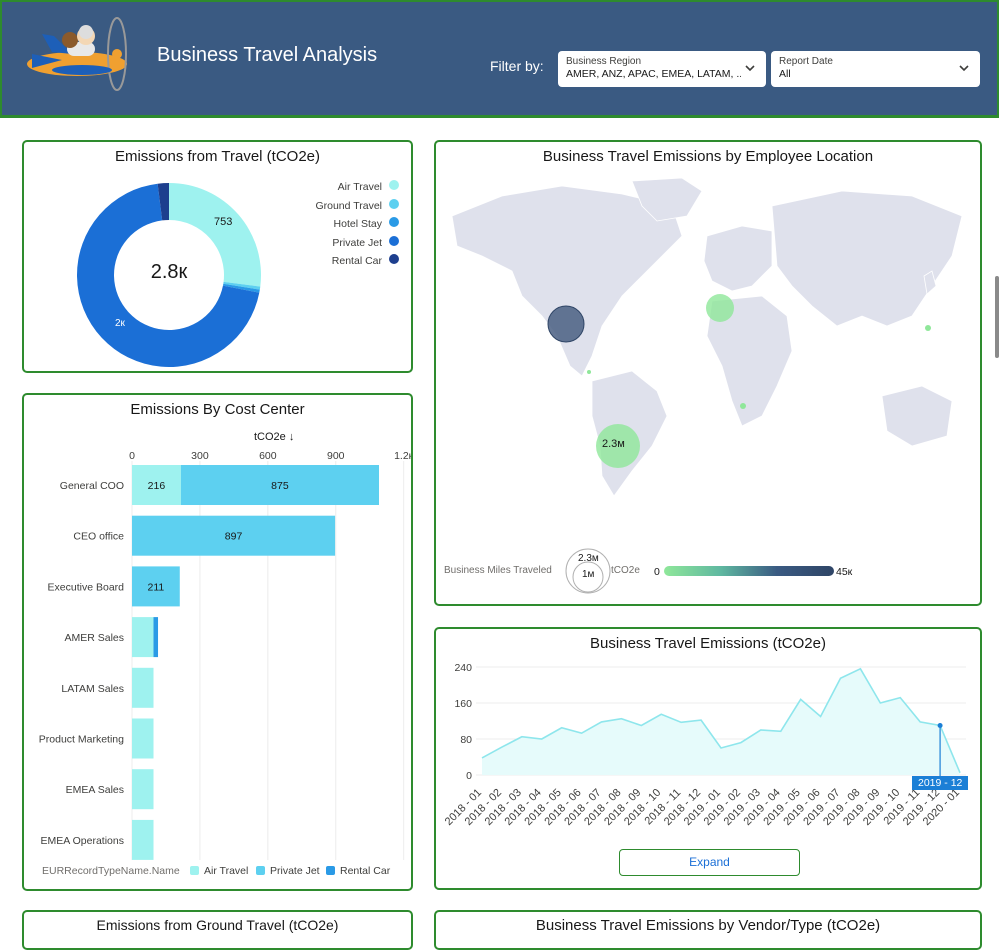 The image size is (999, 950). Describe the element at coordinates (82, 841) in the screenshot. I see `category-label: EMEA Operations` at that location.